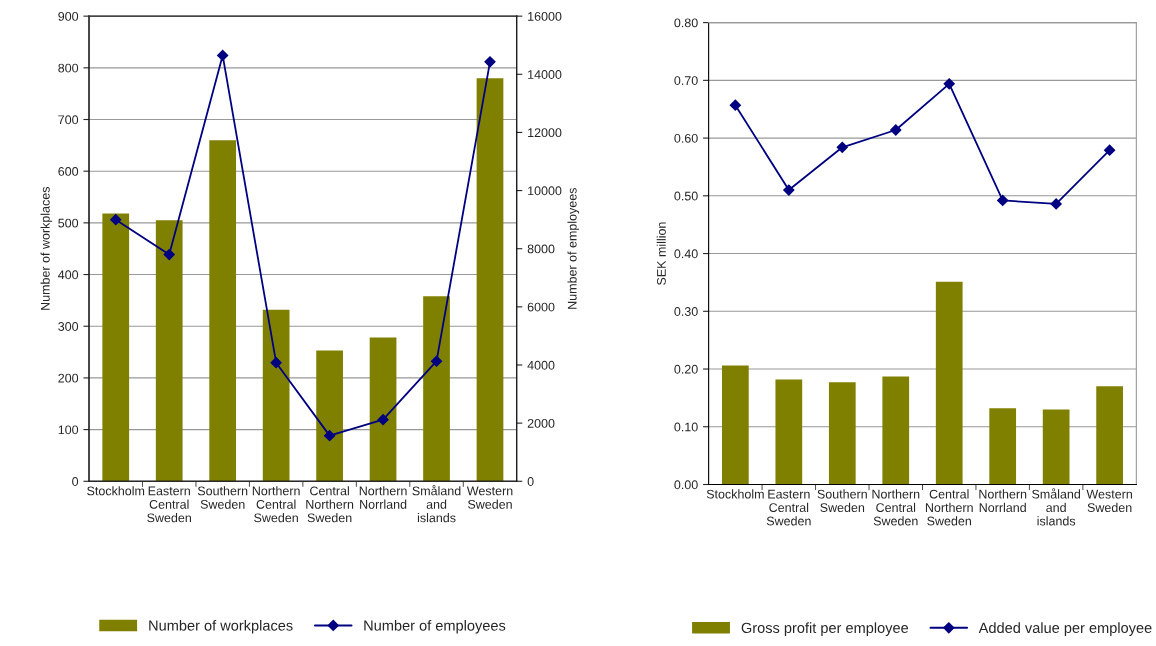 The image size is (1156, 646). Describe the element at coordinates (541, 307) in the screenshot. I see `y2-tick-label: 6000` at that location.